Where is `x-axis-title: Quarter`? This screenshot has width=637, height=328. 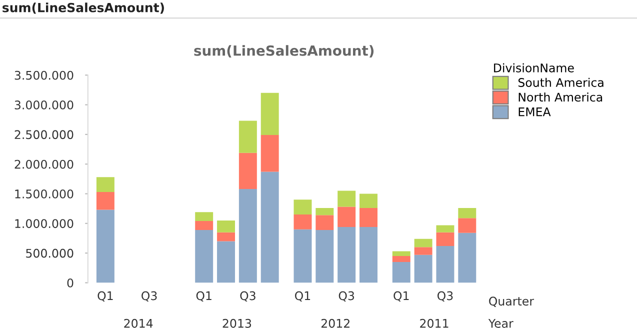
x-axis-title: Quarter is located at coordinates (511, 301).